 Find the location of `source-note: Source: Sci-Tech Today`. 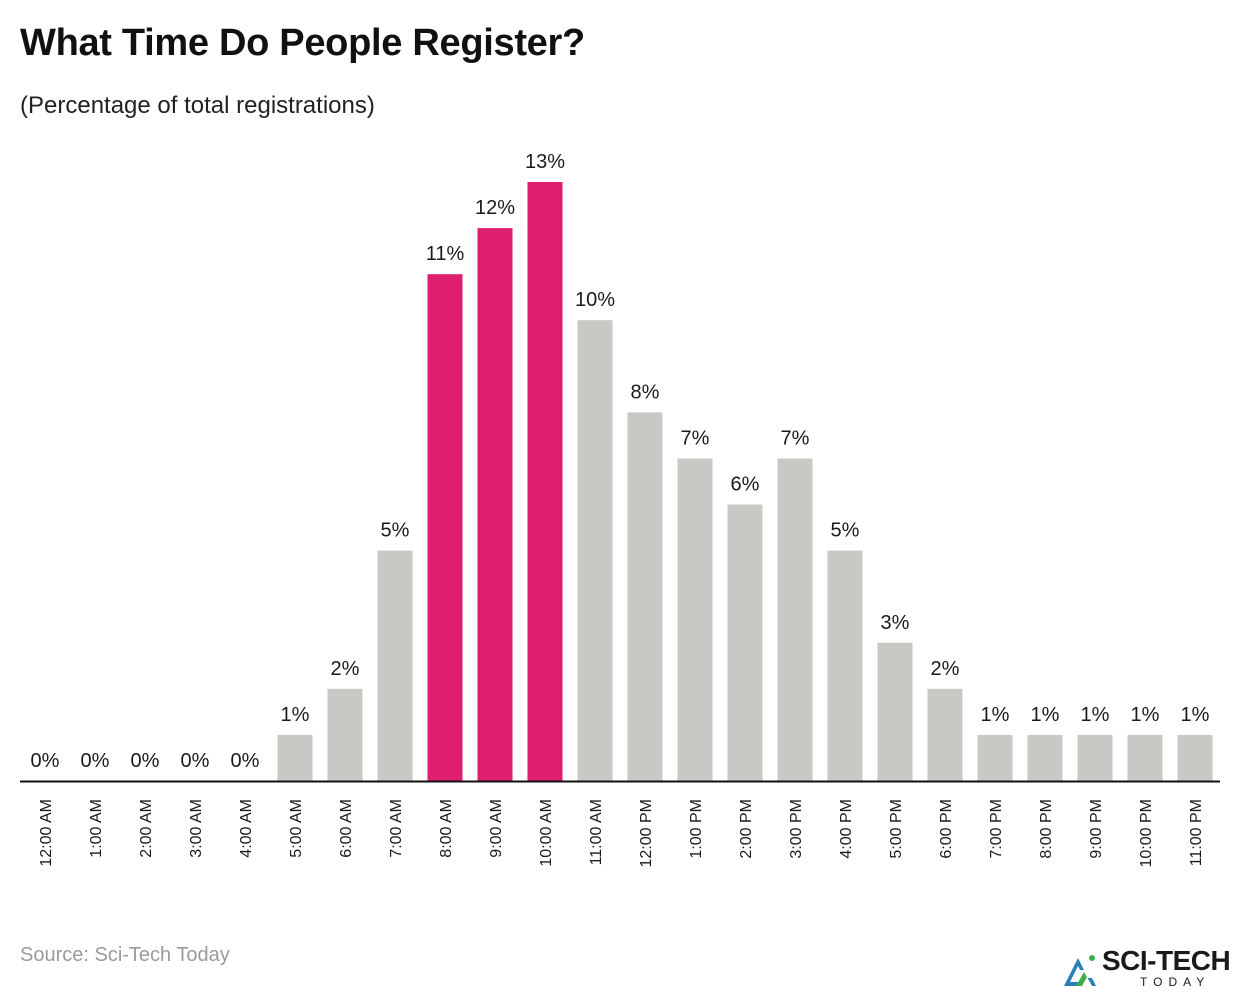

source-note: Source: Sci-Tech Today is located at coordinates (125, 955).